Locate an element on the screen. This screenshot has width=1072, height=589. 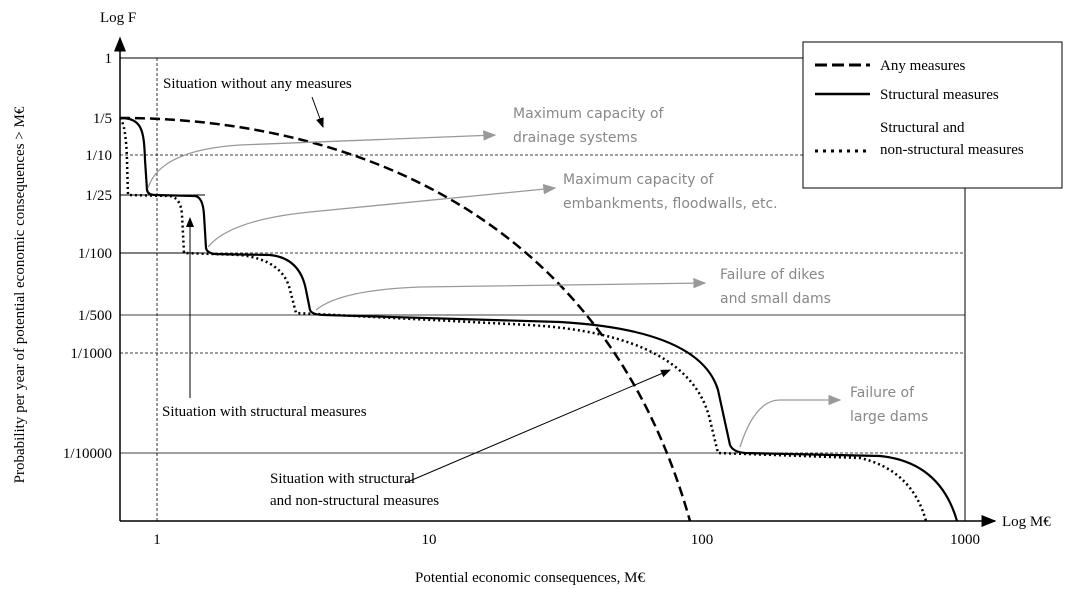
annotation: embankments, floodwalls, etc. is located at coordinates (670, 204).